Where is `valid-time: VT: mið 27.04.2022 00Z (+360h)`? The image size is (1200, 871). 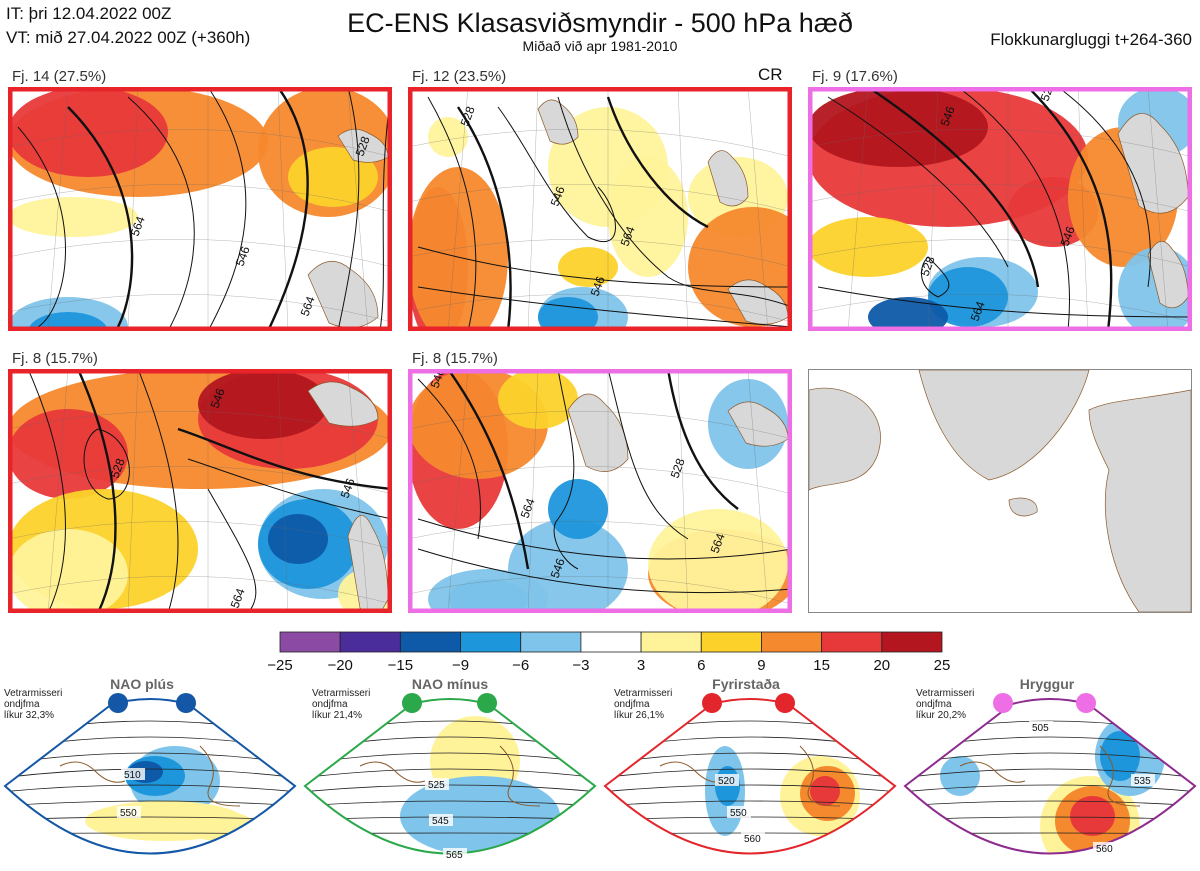 valid-time: VT: mið 27.04.2022 00Z (+360h) is located at coordinates (128, 37).